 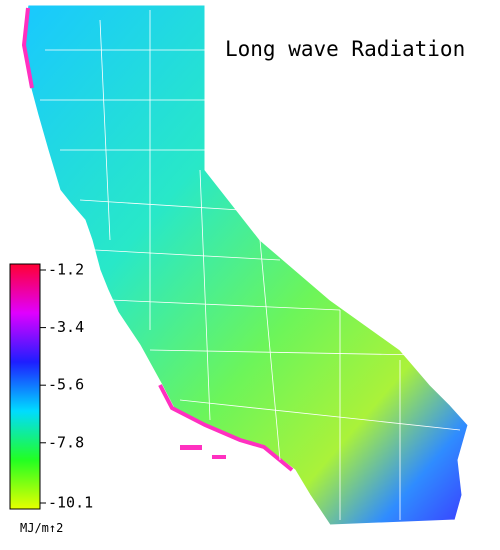 What do you see at coordinates (41, 528) in the screenshot?
I see `colorbar-unit: MJ/m↑2` at bounding box center [41, 528].